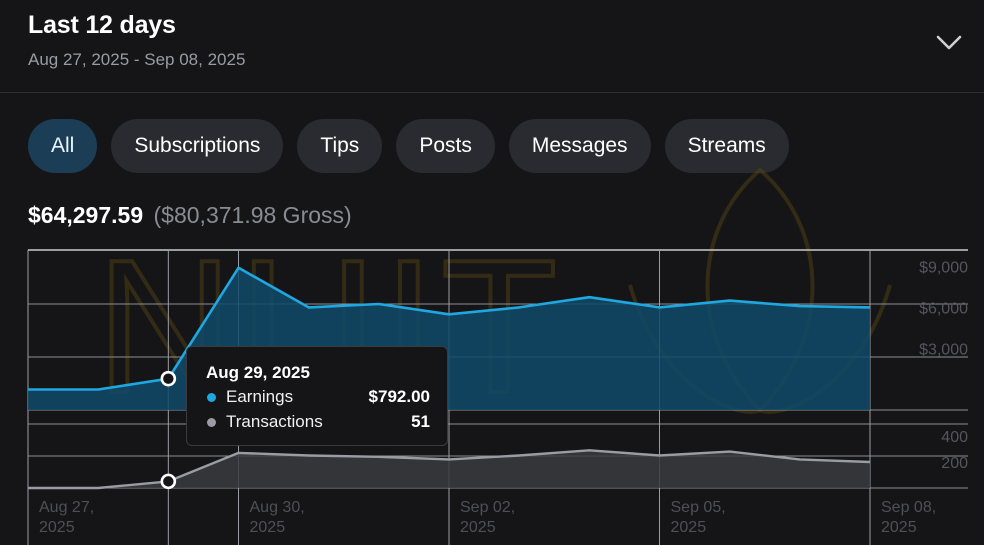 This screenshot has height=545, width=984. Describe the element at coordinates (420, 421) in the screenshot. I see `tooltip-transactions-value: 51` at that location.